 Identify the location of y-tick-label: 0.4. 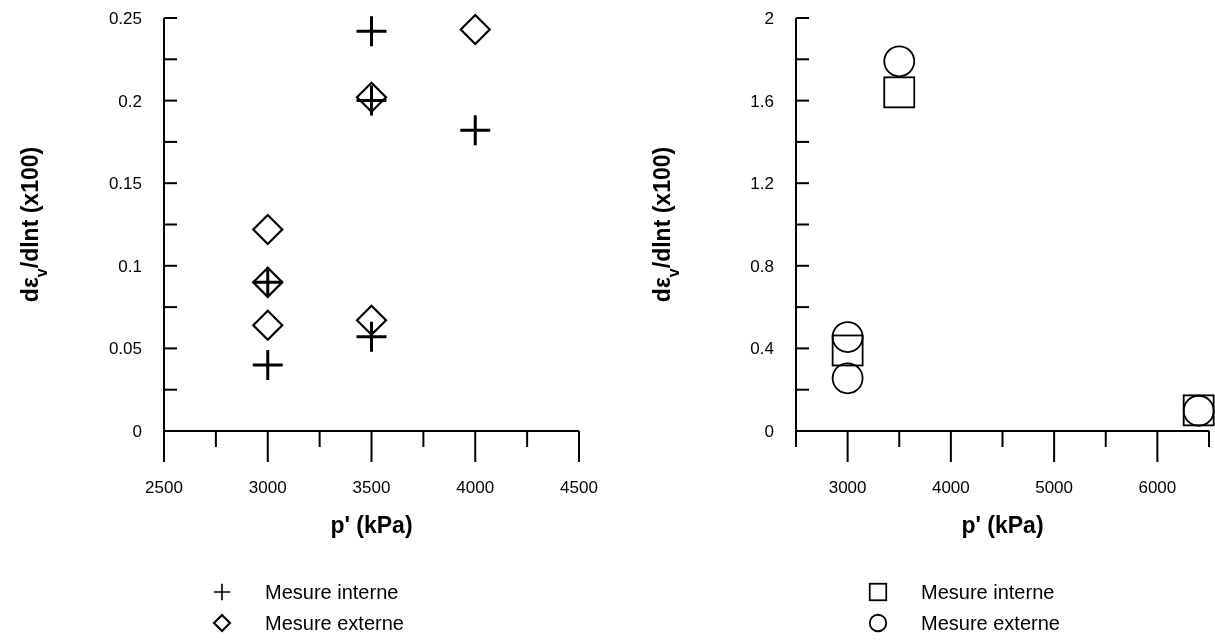
(762, 349).